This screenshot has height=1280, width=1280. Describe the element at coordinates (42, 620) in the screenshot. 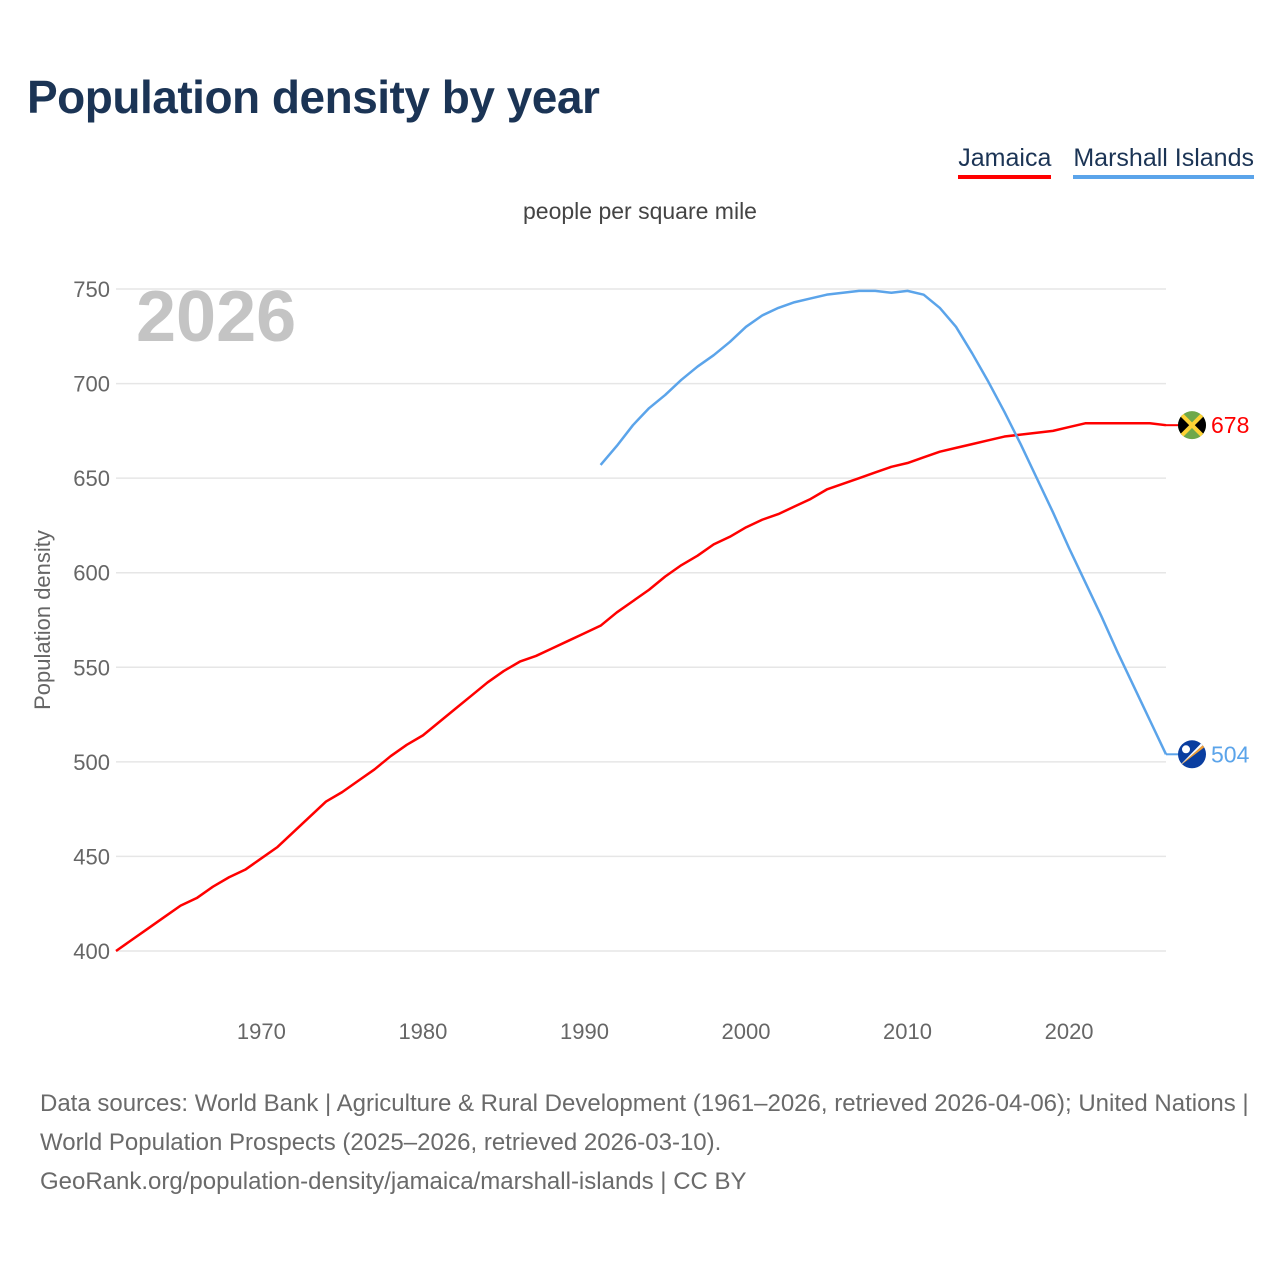

I see `y-axis-label: Population density` at that location.